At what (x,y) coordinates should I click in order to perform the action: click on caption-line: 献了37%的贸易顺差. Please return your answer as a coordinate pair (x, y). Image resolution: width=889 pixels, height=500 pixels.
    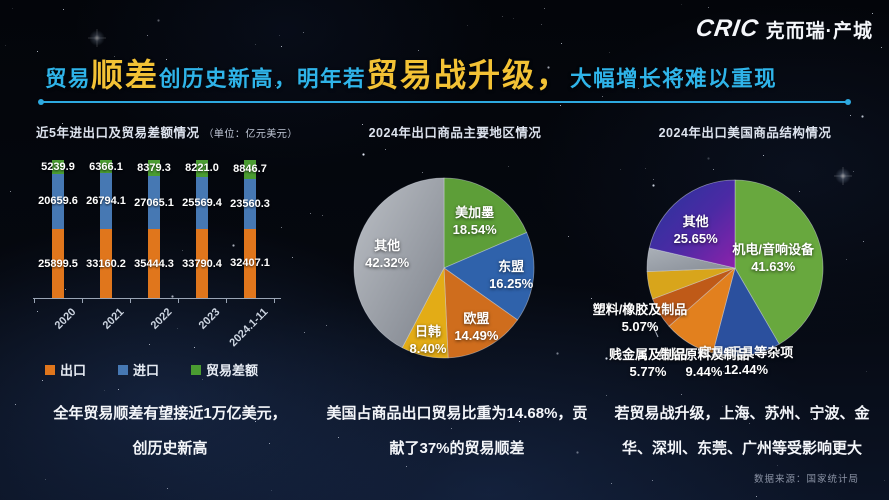
    Looking at the image, I should click on (457, 448).